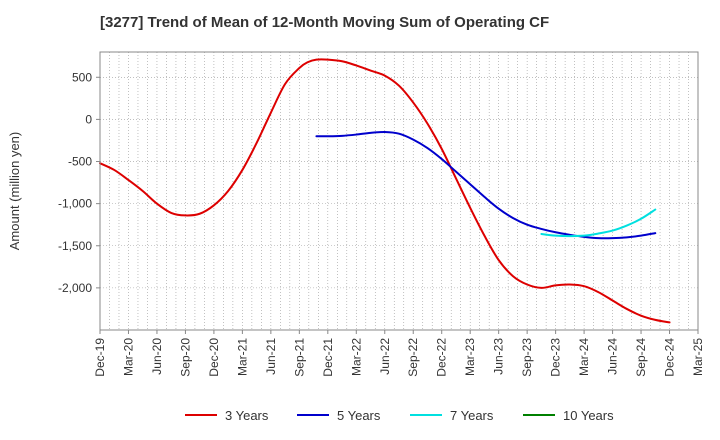  What do you see at coordinates (157, 356) in the screenshot?
I see `x-tick-label: Jun-20` at bounding box center [157, 356].